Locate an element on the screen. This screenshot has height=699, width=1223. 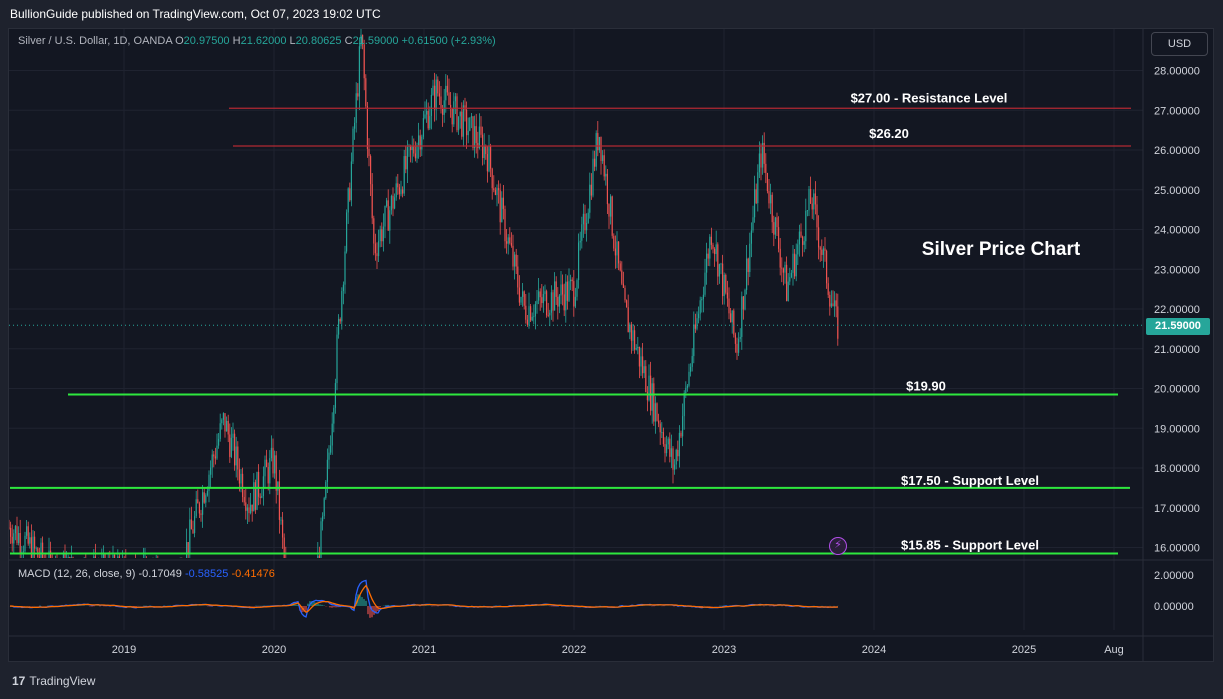
lightning-icon: ⚡ is located at coordinates (838, 546).